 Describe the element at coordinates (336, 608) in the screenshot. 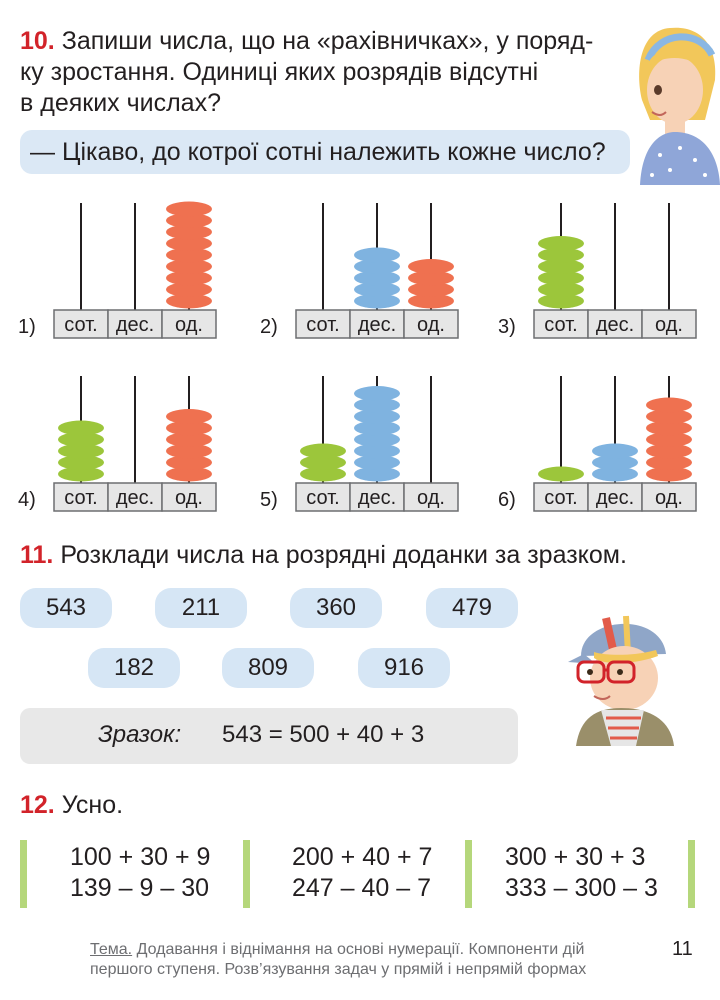

I see `number-chip: 360` at that location.